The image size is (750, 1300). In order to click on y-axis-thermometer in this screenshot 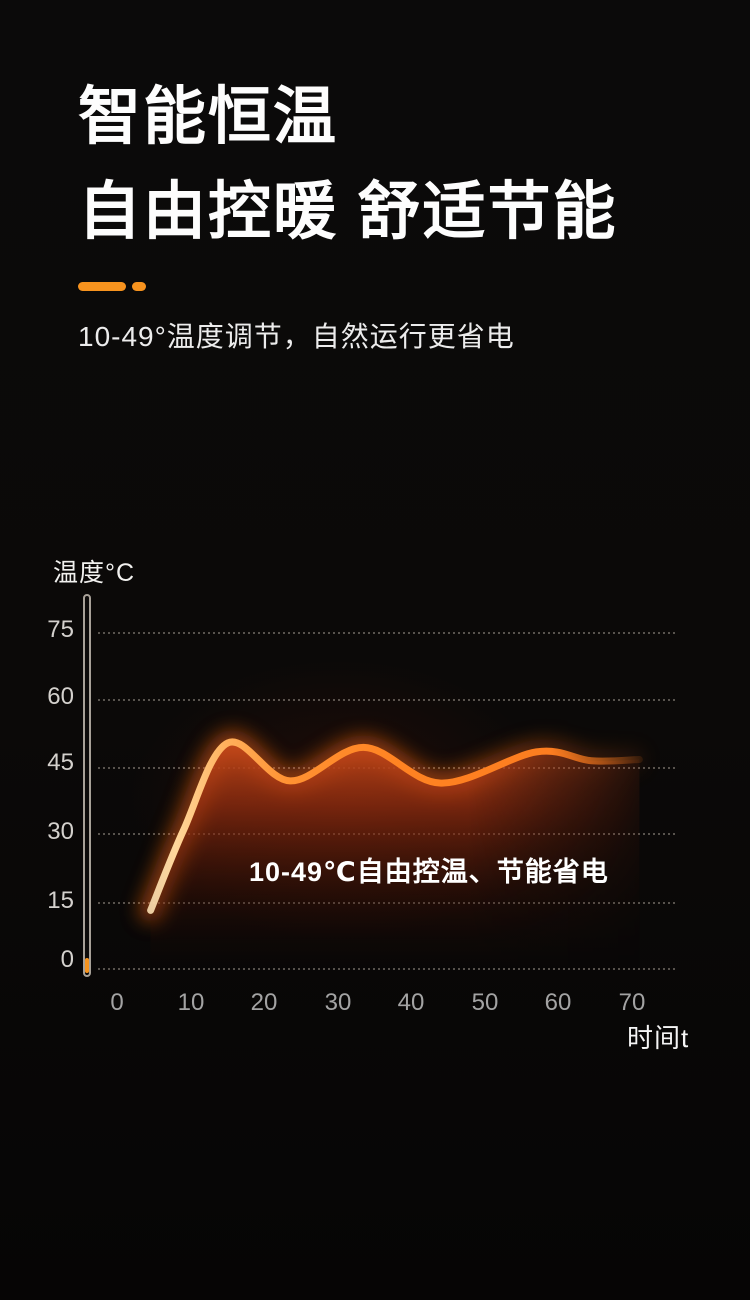, I will do `click(87, 785)`.